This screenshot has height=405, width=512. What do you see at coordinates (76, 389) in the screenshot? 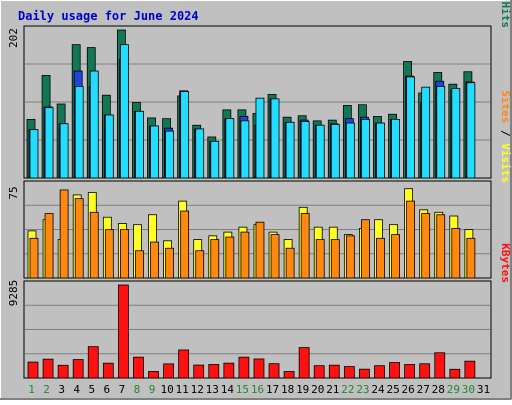
I see `day-tick-label: 4` at bounding box center [76, 389].